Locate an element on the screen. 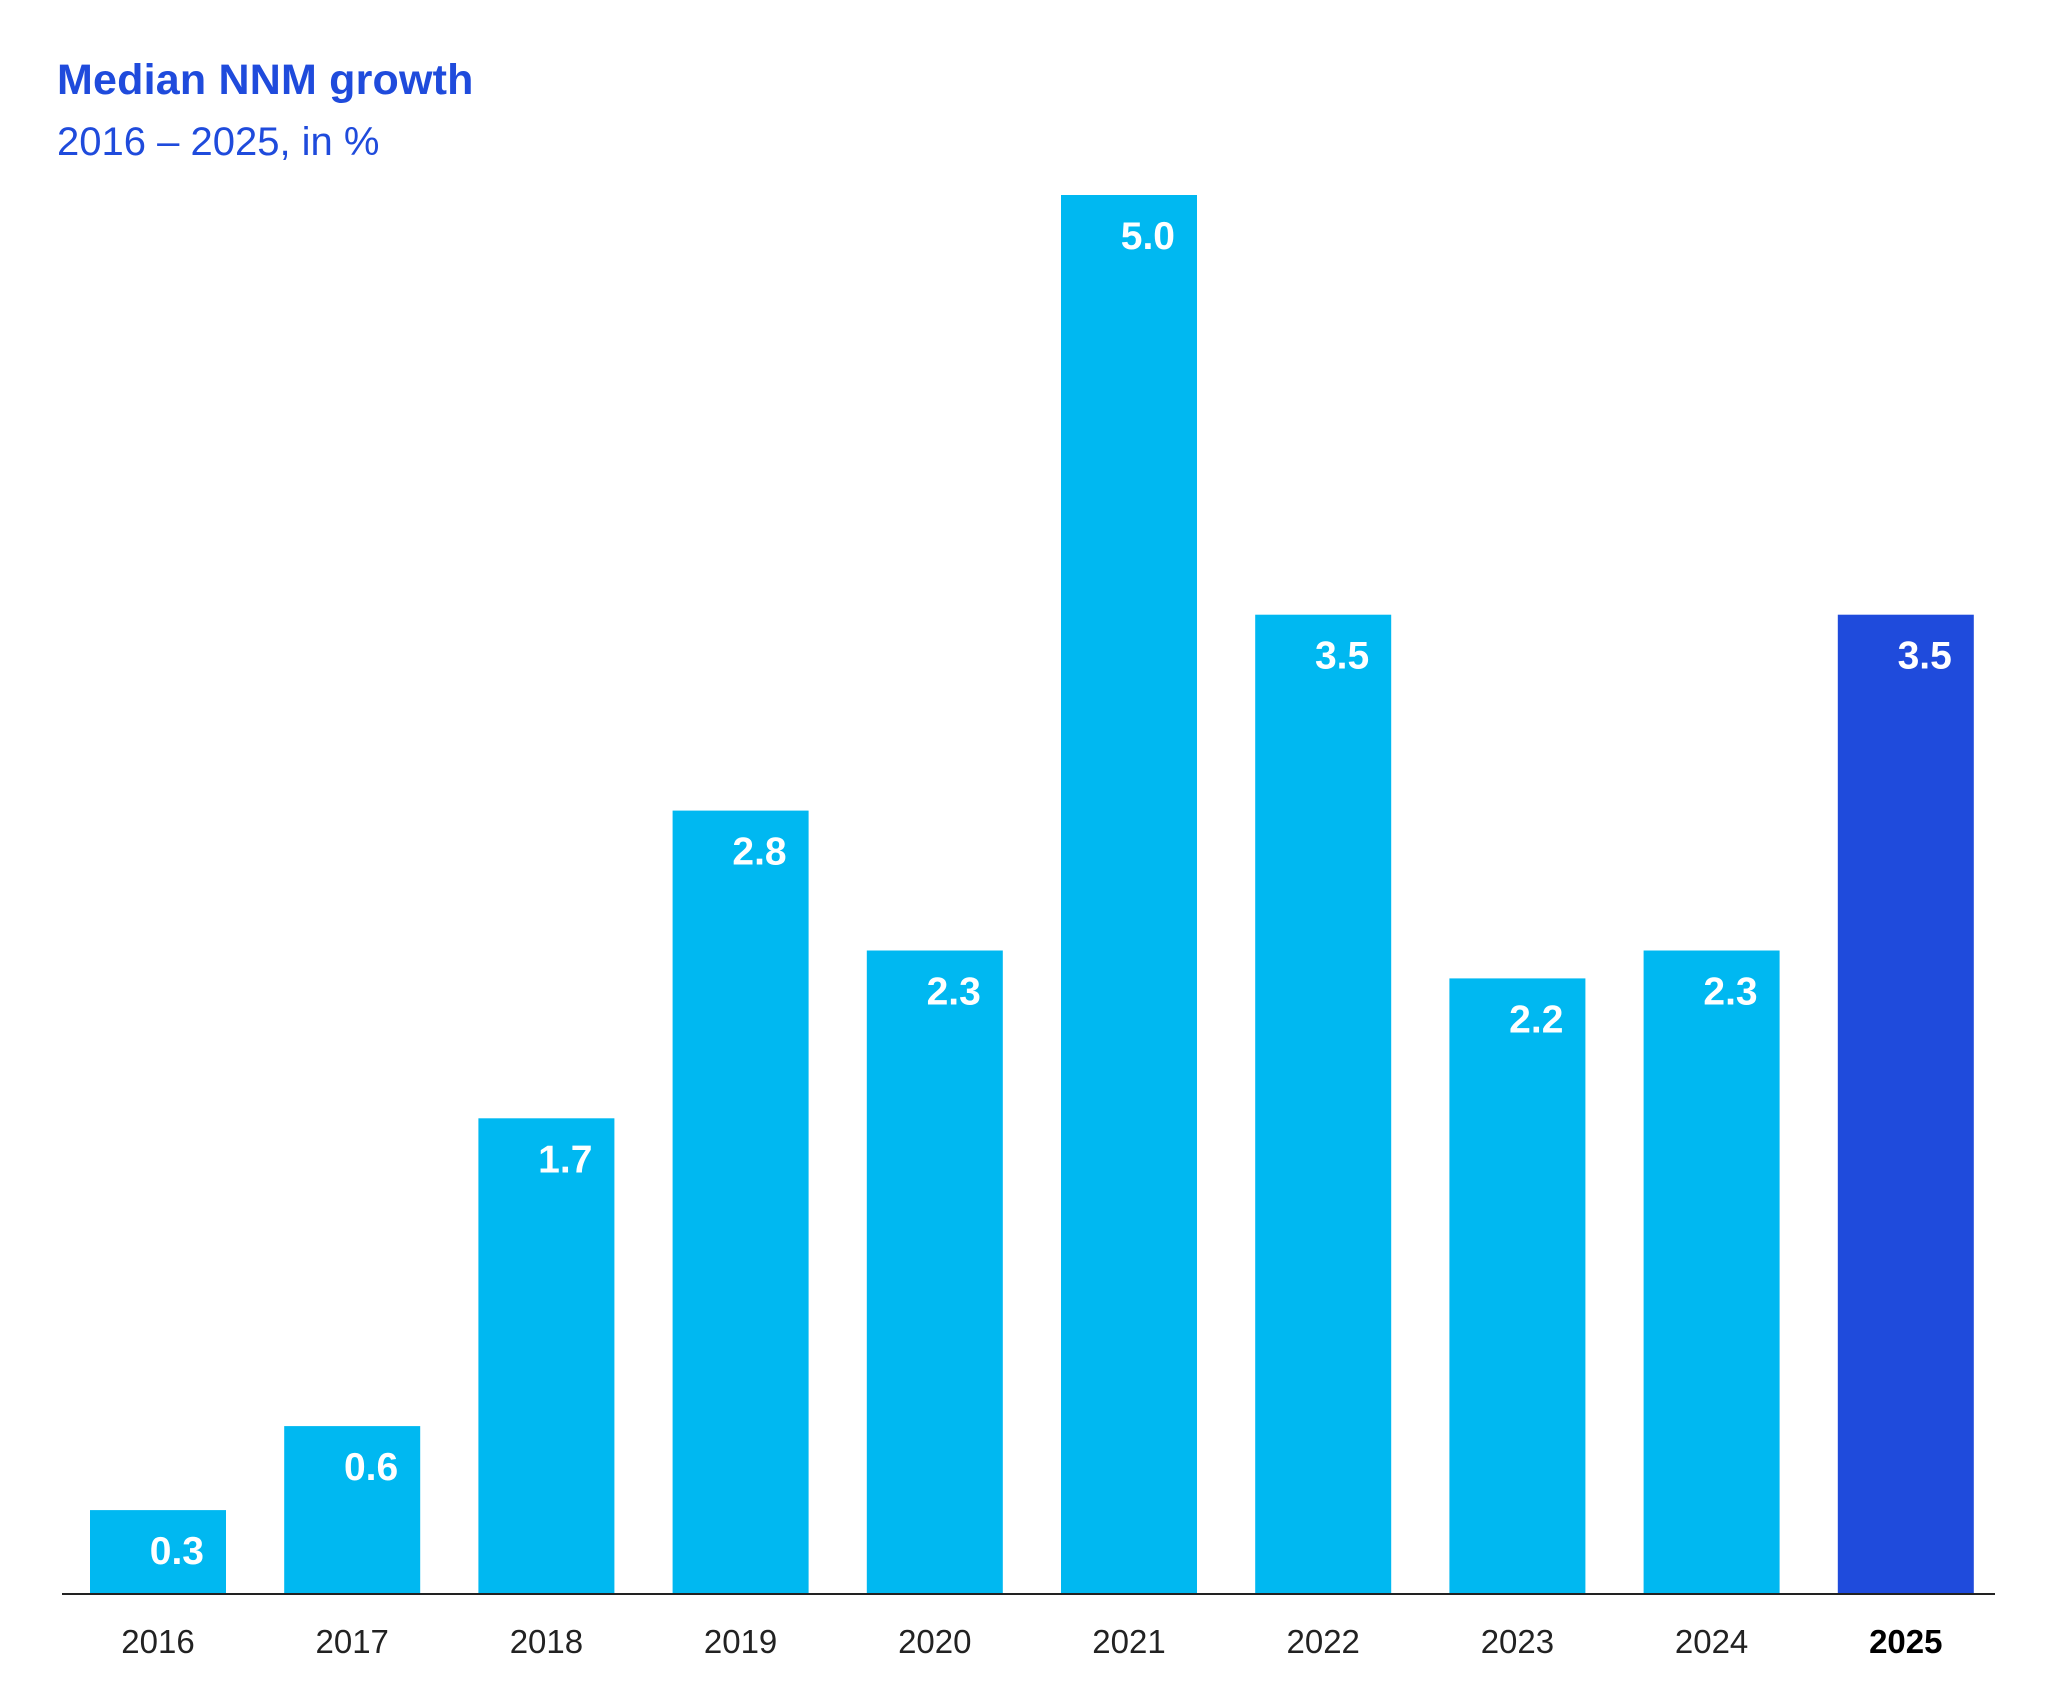 The height and width of the screenshot is (1704, 2048). x-tick-label-2022: 2022 is located at coordinates (1322, 1641).